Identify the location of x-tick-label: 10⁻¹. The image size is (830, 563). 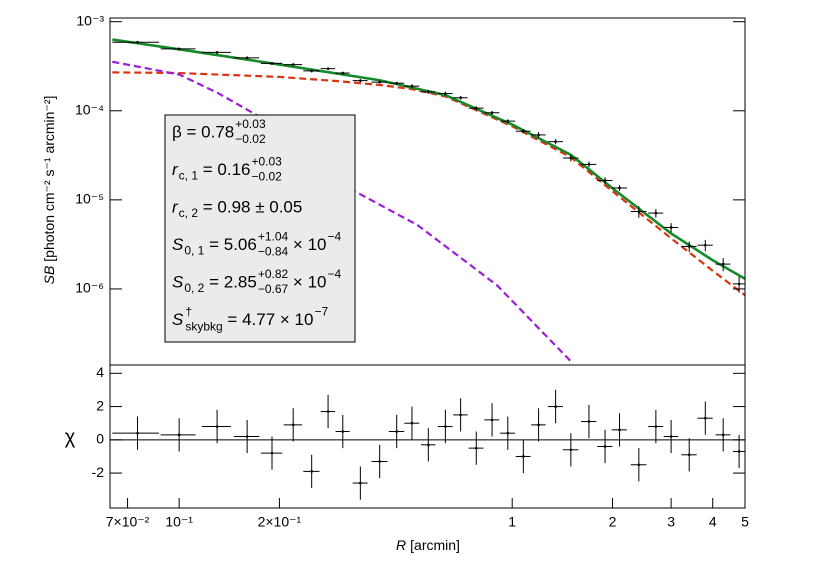
(179, 522).